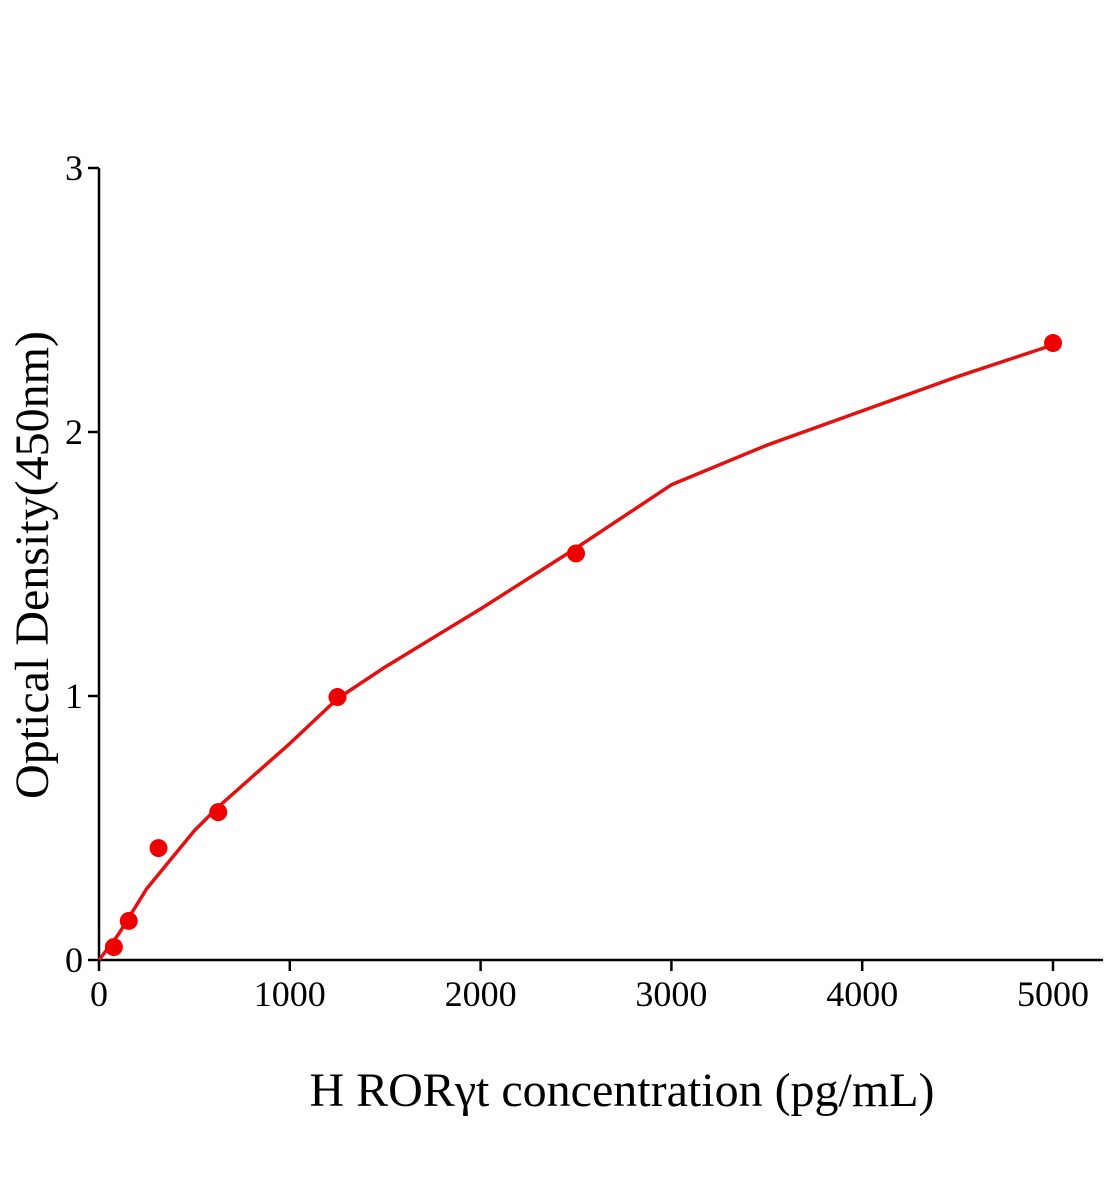 The image size is (1104, 1200). What do you see at coordinates (74, 168) in the screenshot?
I see `y-tick-label: 3` at bounding box center [74, 168].